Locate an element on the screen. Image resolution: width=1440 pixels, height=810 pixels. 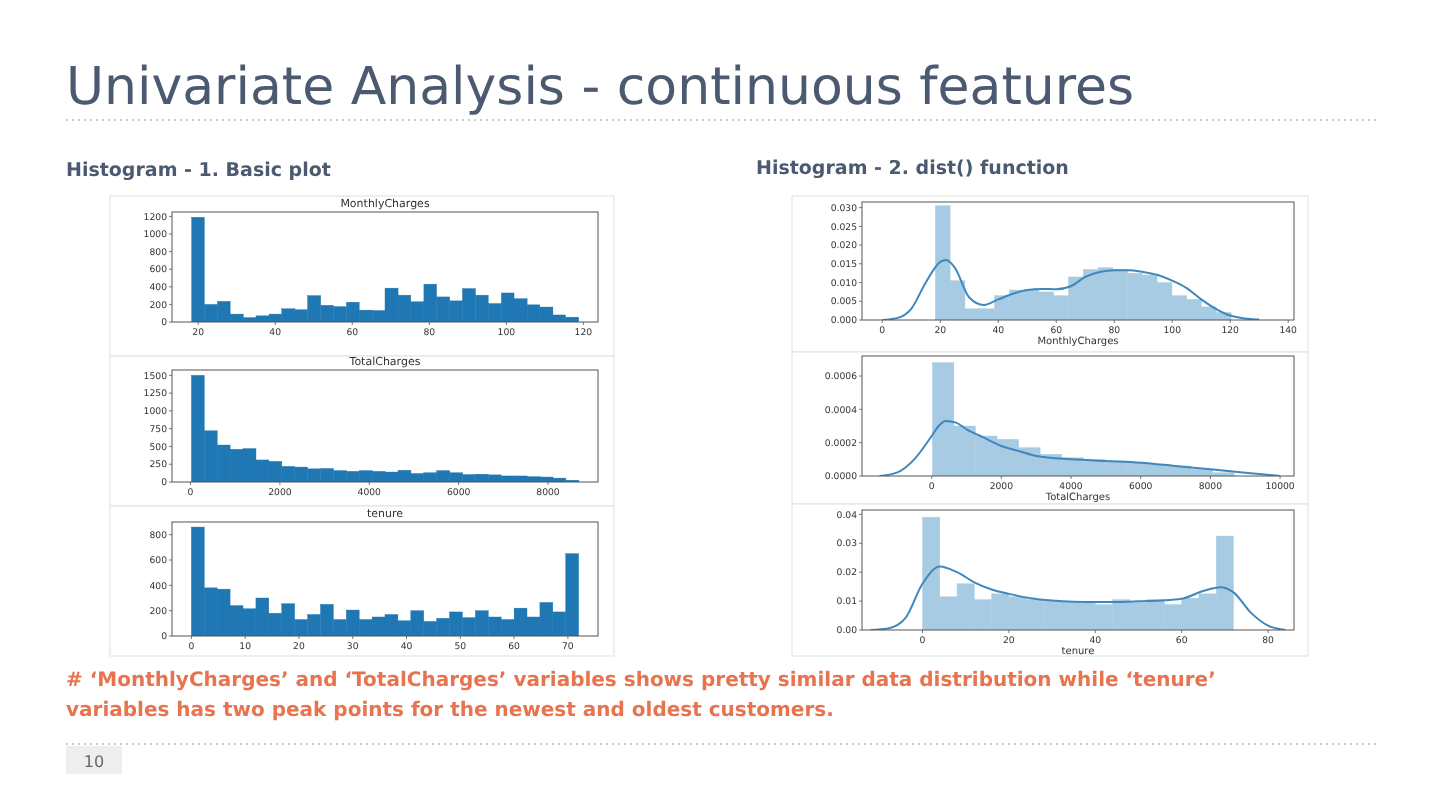
text: # ‘MonthlyCharges’ and ‘TotalCharges’ variables shows pretty similar data distribution while ‘tenure’ variables has two peak points for the newest and oldest customers. is located at coordinates (641, 696).